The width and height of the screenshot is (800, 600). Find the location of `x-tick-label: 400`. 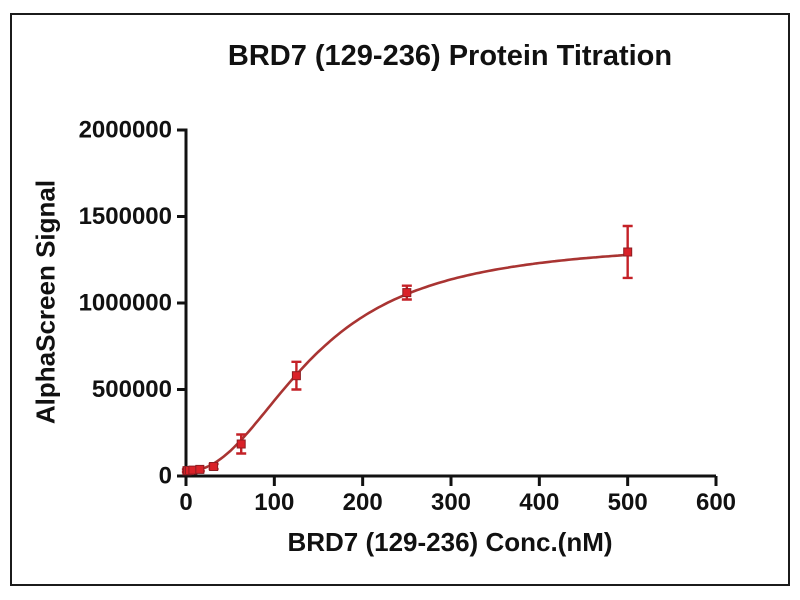

x-tick-label: 400 is located at coordinates (539, 502).